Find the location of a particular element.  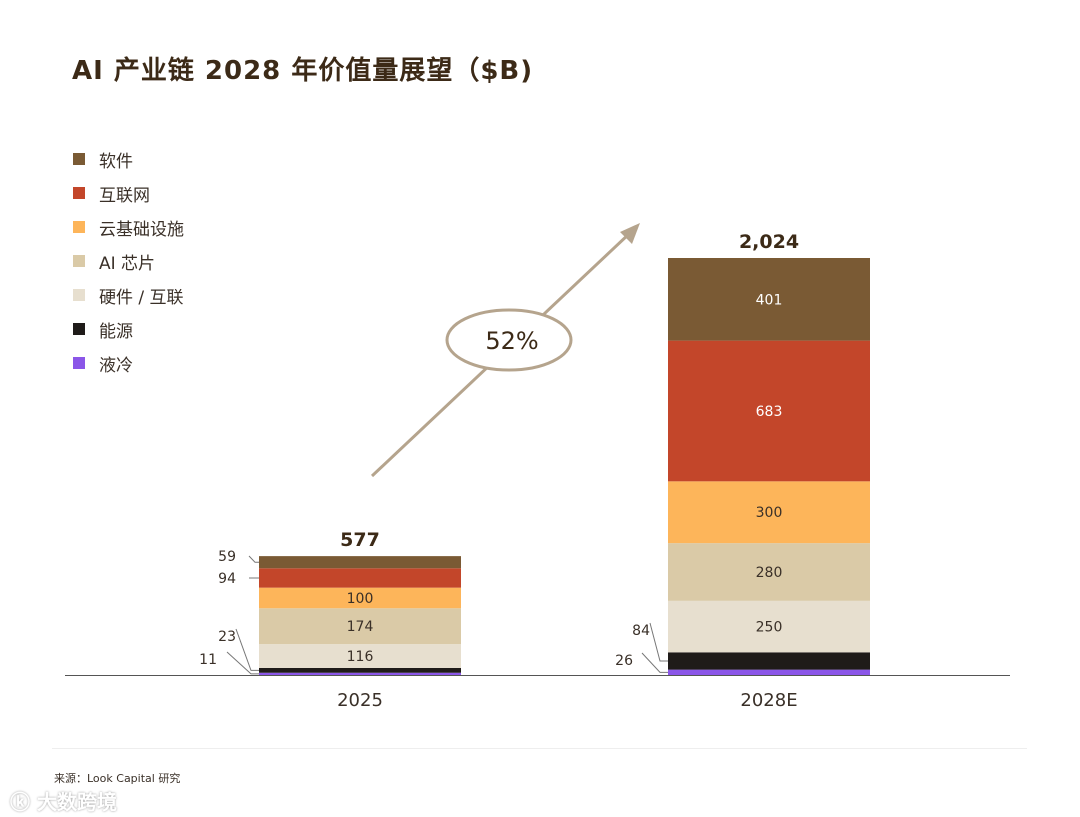

growth-label: 52% is located at coordinates (511, 341).